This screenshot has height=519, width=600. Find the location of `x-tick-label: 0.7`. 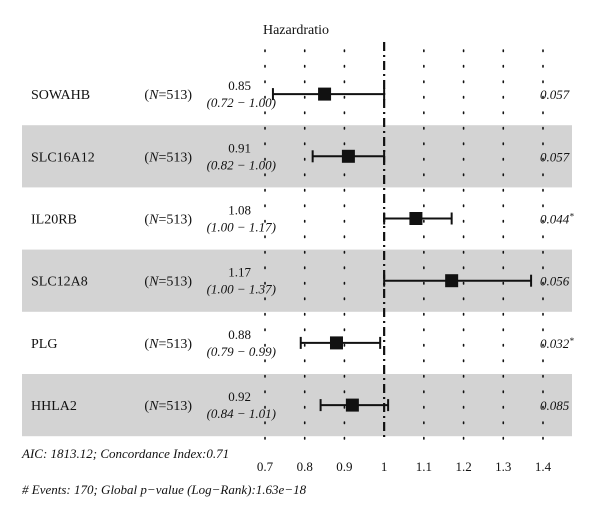

x-tick-label: 0.7 is located at coordinates (265, 466).